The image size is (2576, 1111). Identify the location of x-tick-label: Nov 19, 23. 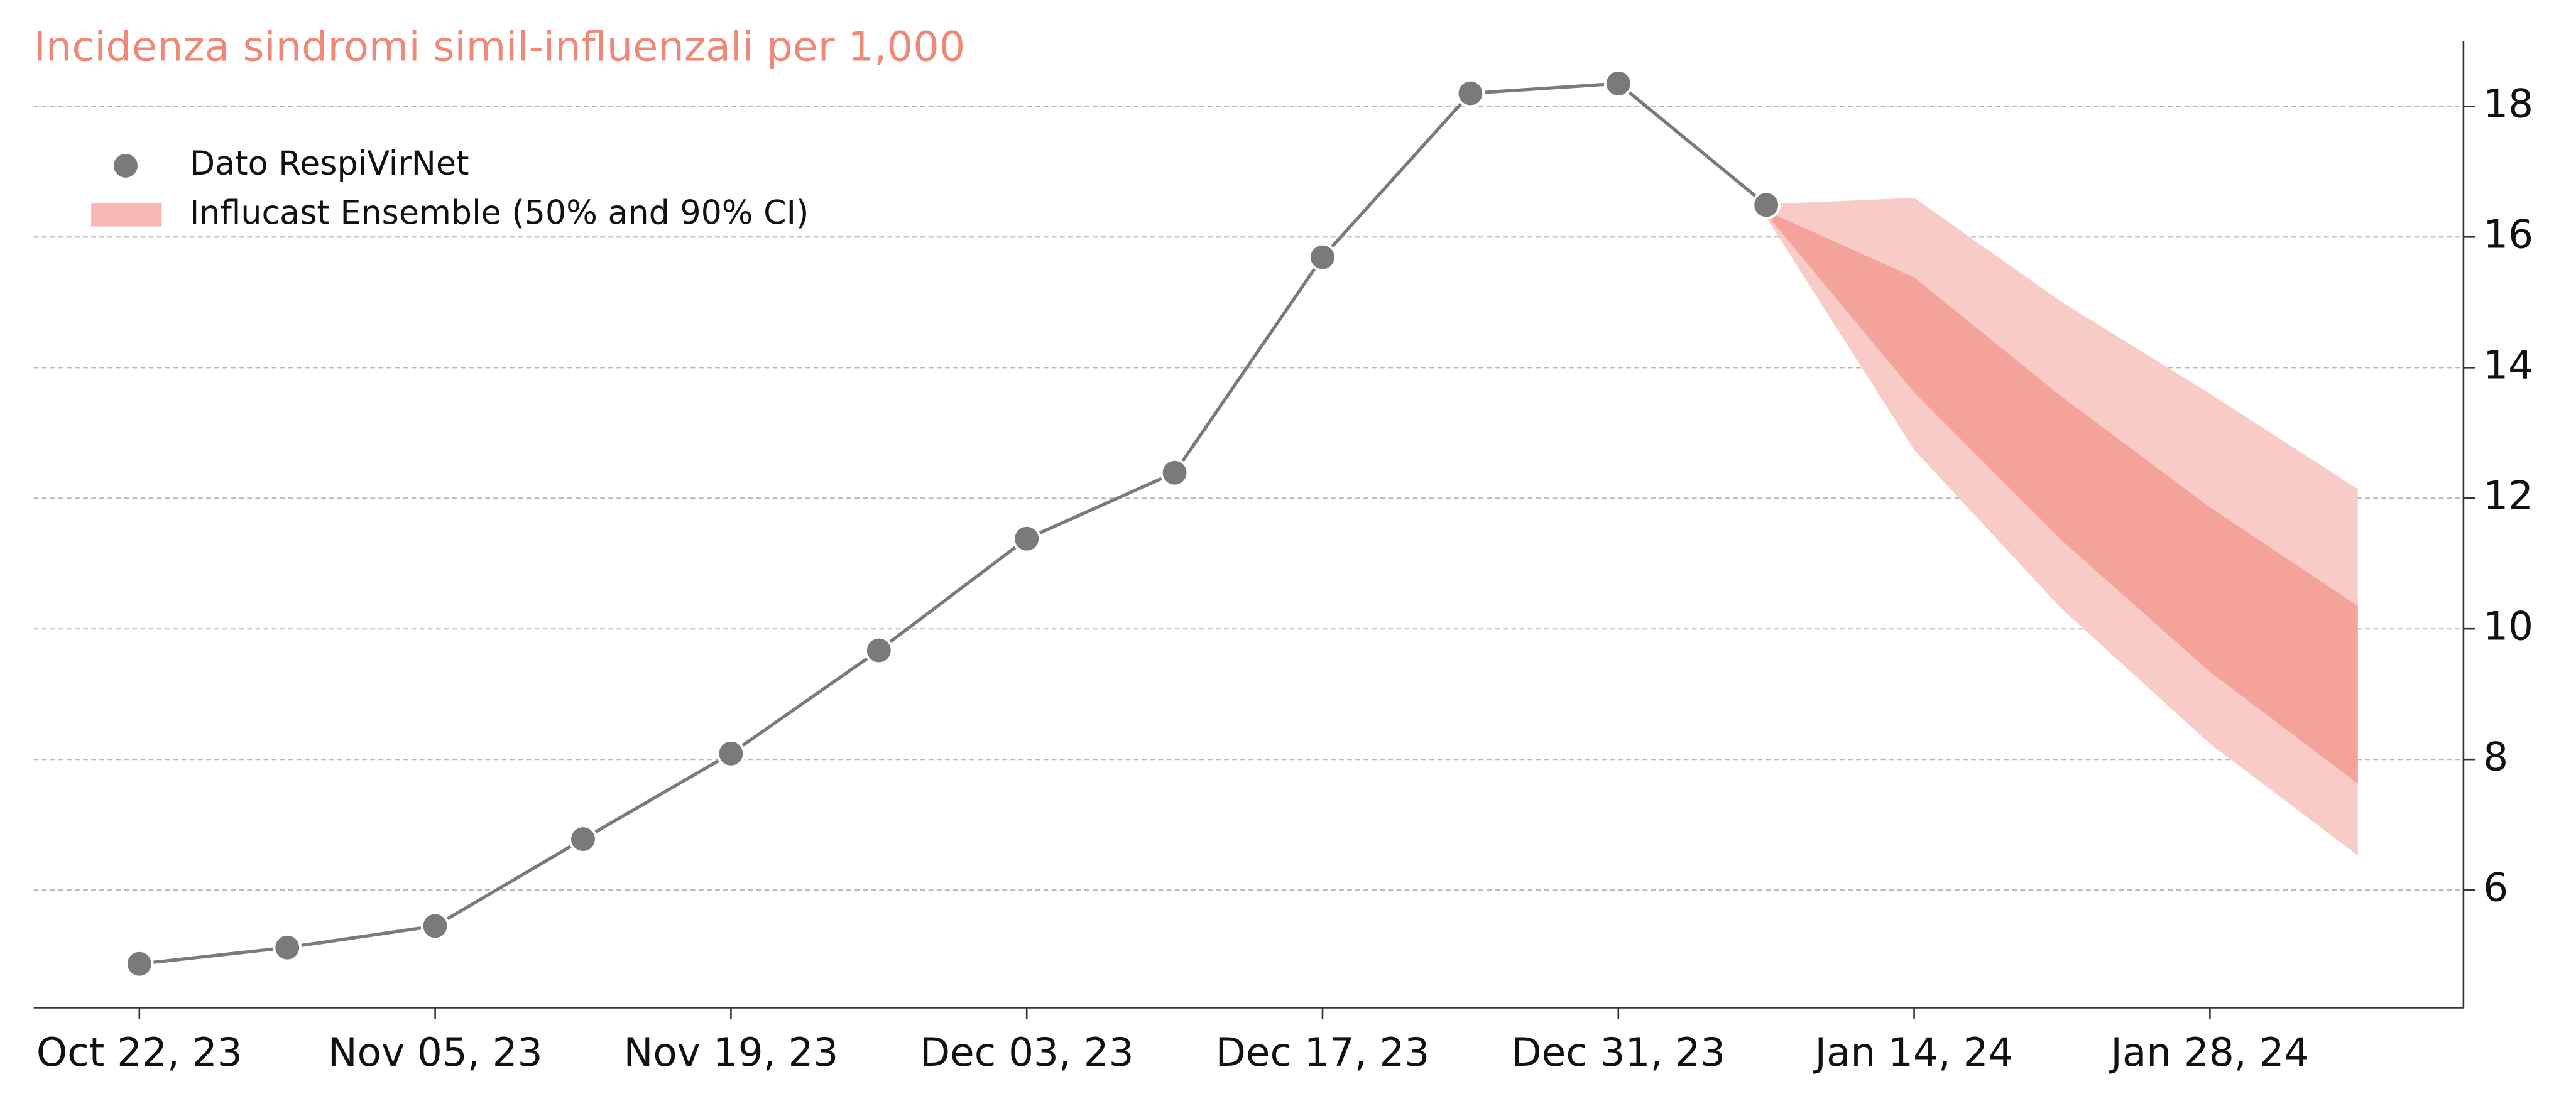
(732, 1052).